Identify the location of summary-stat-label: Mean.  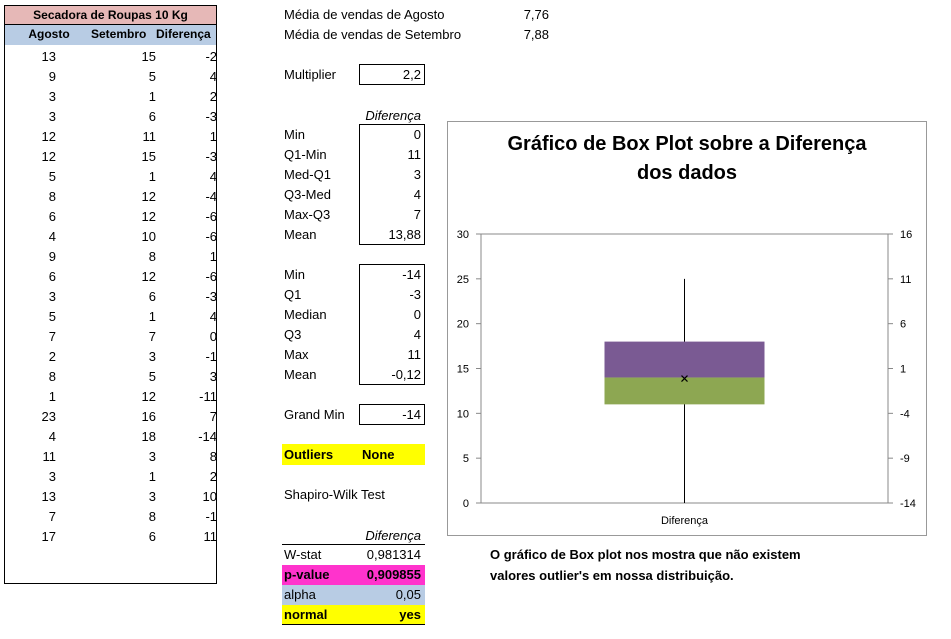
(300, 374).